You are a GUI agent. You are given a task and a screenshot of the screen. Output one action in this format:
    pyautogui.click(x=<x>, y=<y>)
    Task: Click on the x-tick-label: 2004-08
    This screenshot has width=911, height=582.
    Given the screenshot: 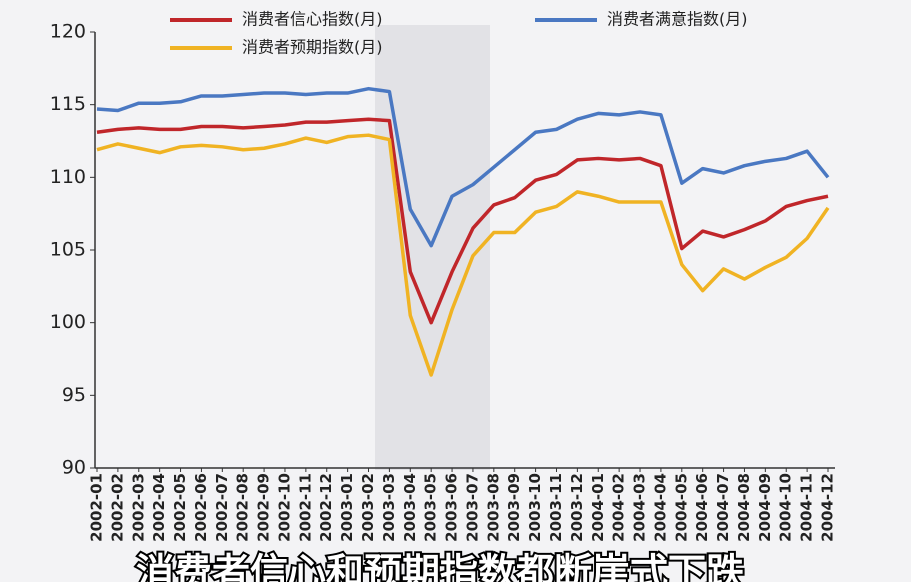 What is the action you would take?
    pyautogui.click(x=744, y=507)
    